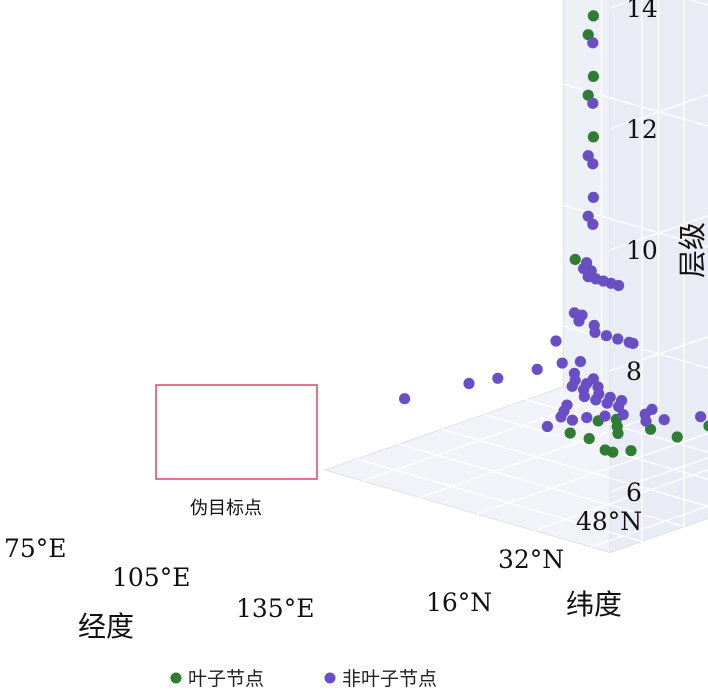  I want to click on legend-label: 非叶子节点, so click(389, 679).